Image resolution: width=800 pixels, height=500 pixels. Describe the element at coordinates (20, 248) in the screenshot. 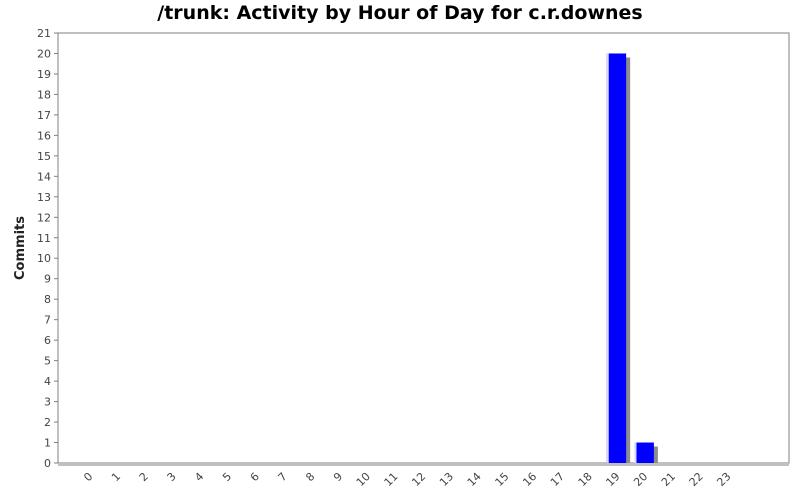

I see `y-axis-label: Commits` at that location.